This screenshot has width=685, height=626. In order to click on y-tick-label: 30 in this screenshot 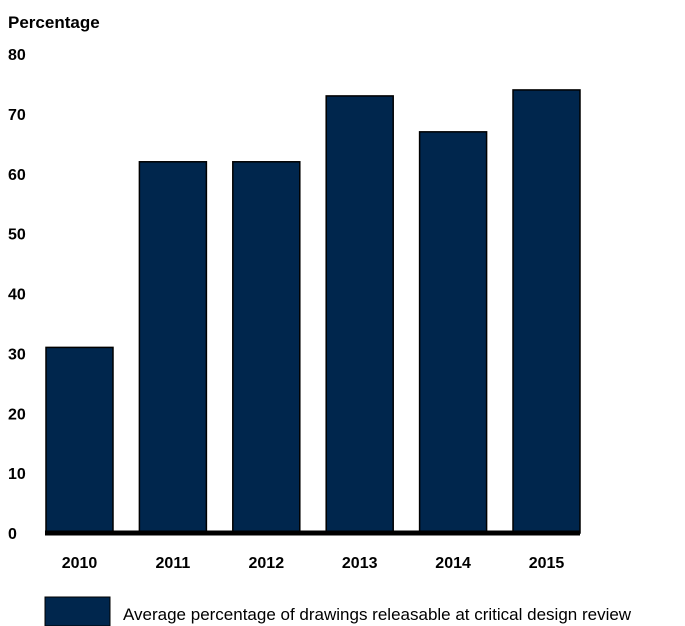, I will do `click(17, 354)`.